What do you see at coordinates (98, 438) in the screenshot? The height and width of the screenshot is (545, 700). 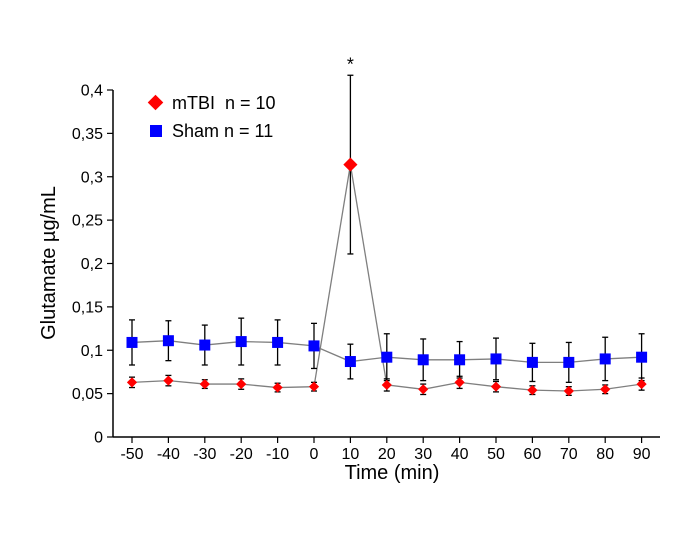 I see `y-tick-label: 0` at bounding box center [98, 438].